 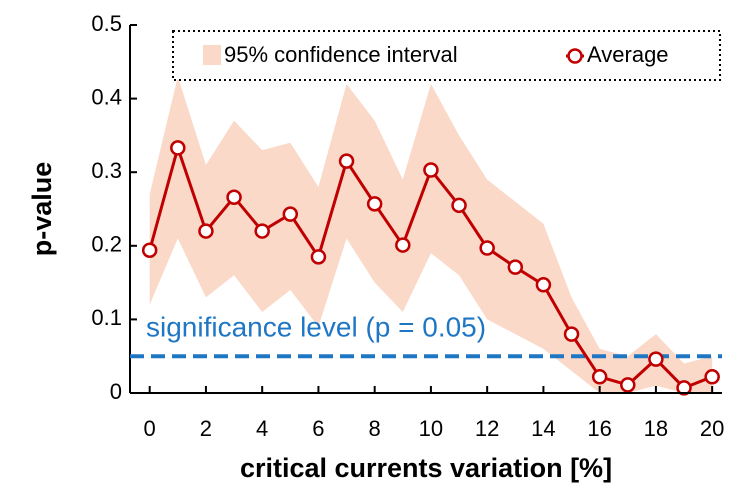 I want to click on legend-label: Average, so click(x=628, y=54).